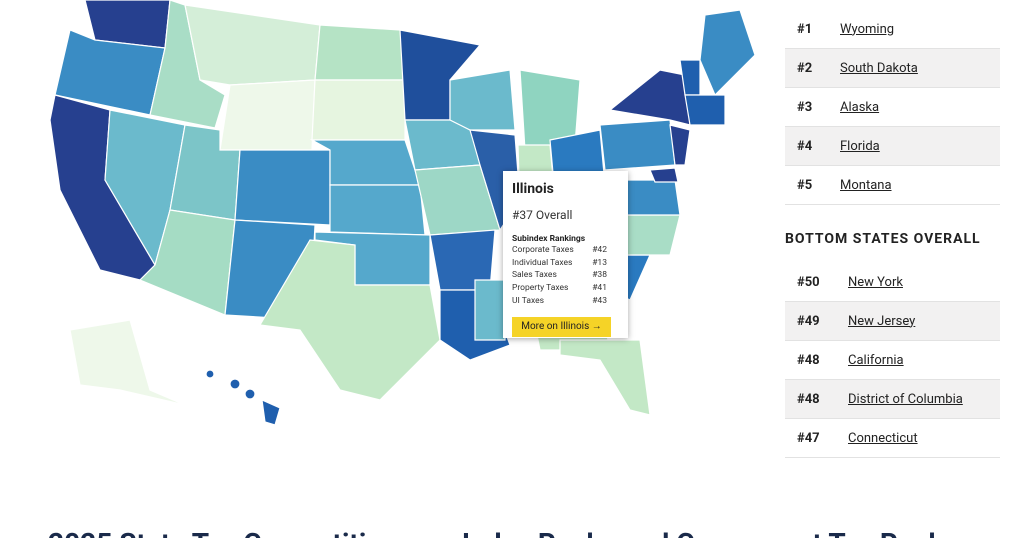 Image resolution: width=1024 pixels, height=538 pixels. What do you see at coordinates (534, 275) in the screenshot?
I see `subindex-label: Sales Taxes` at bounding box center [534, 275].